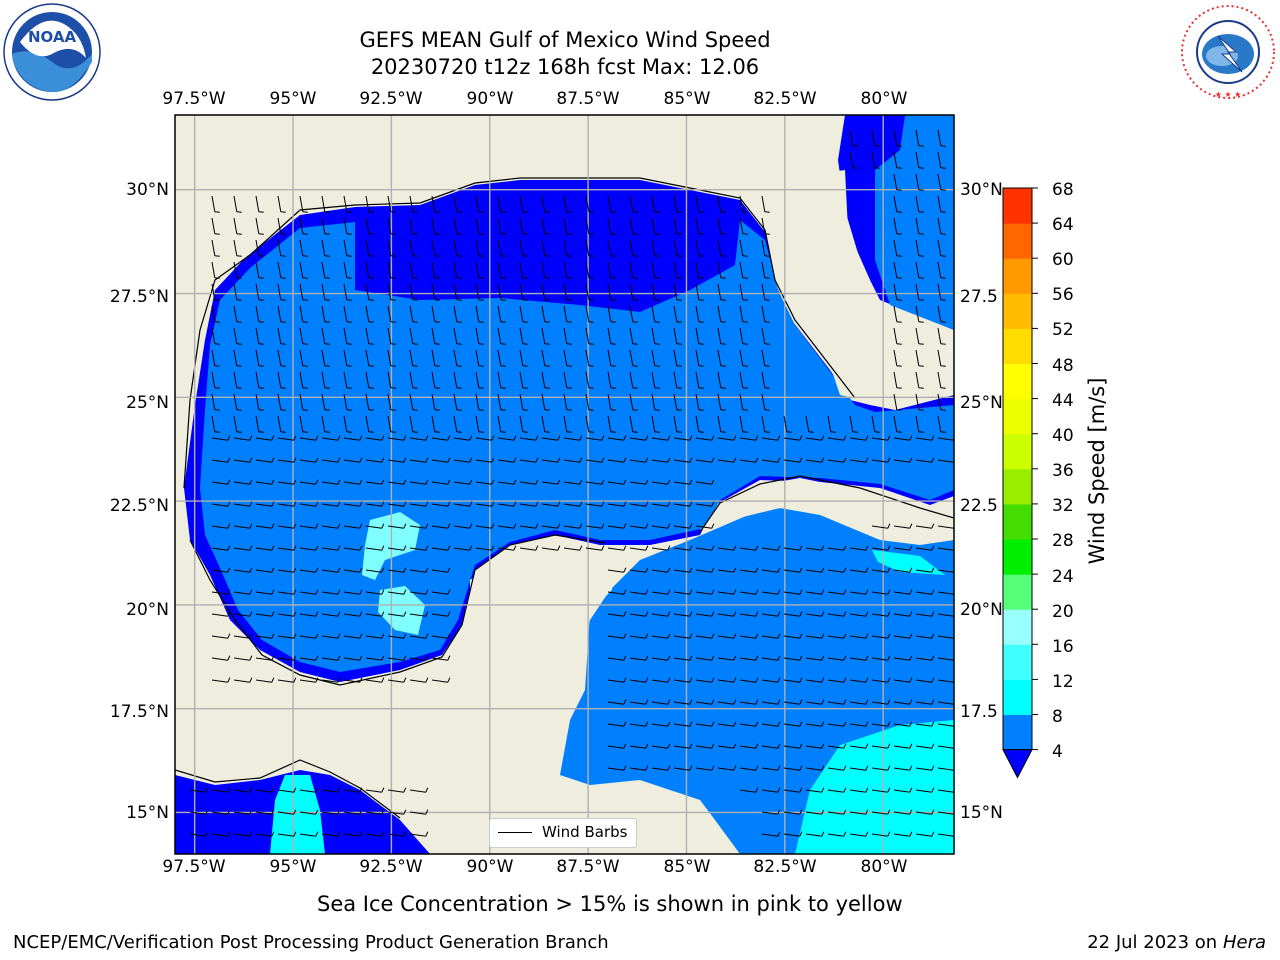  I want to click on colorbar-tick: 60, so click(1063, 260).